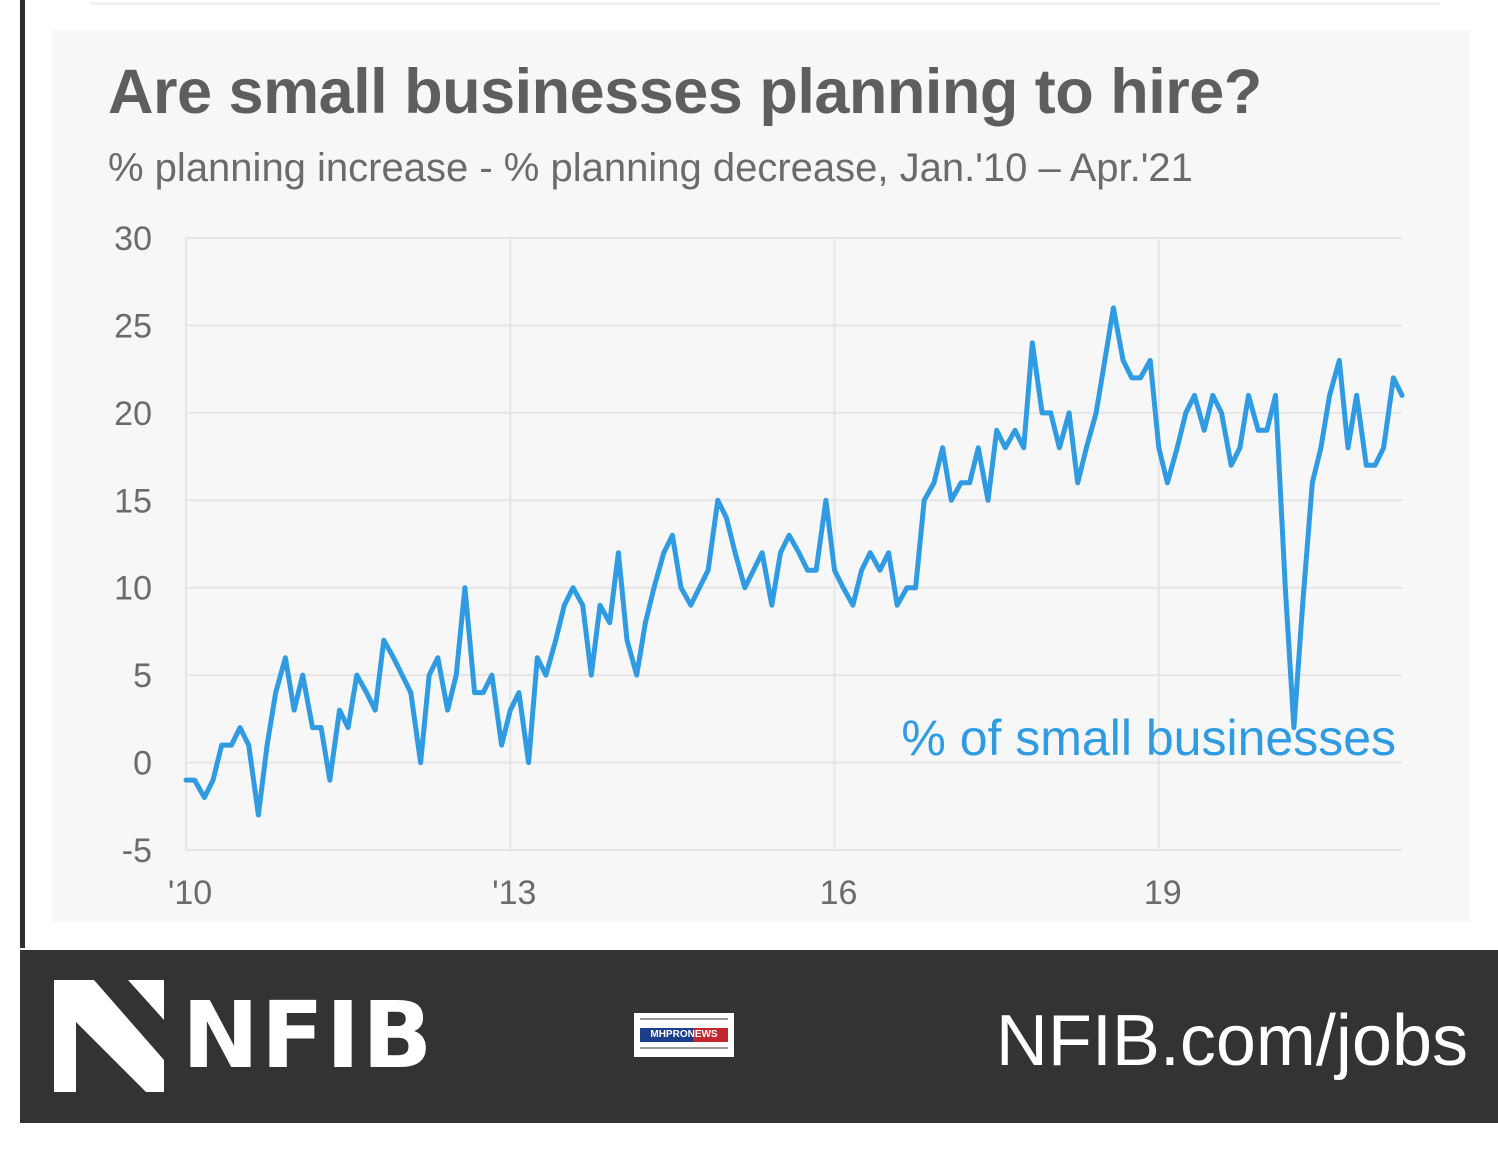 The height and width of the screenshot is (1154, 1498). I want to click on badge-fine-print-top, so click(684, 1019).